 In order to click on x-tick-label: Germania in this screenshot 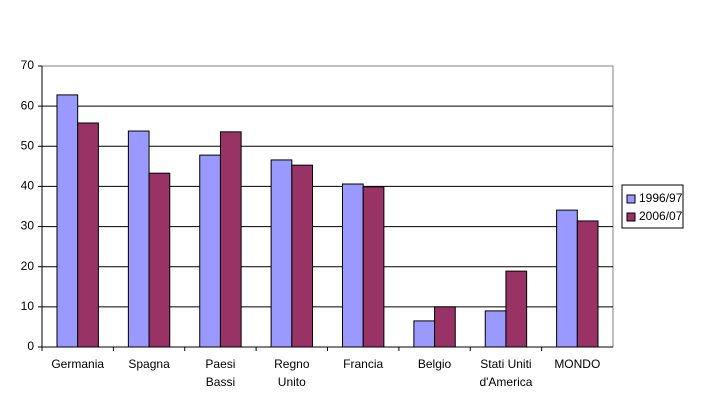, I will do `click(77, 364)`.